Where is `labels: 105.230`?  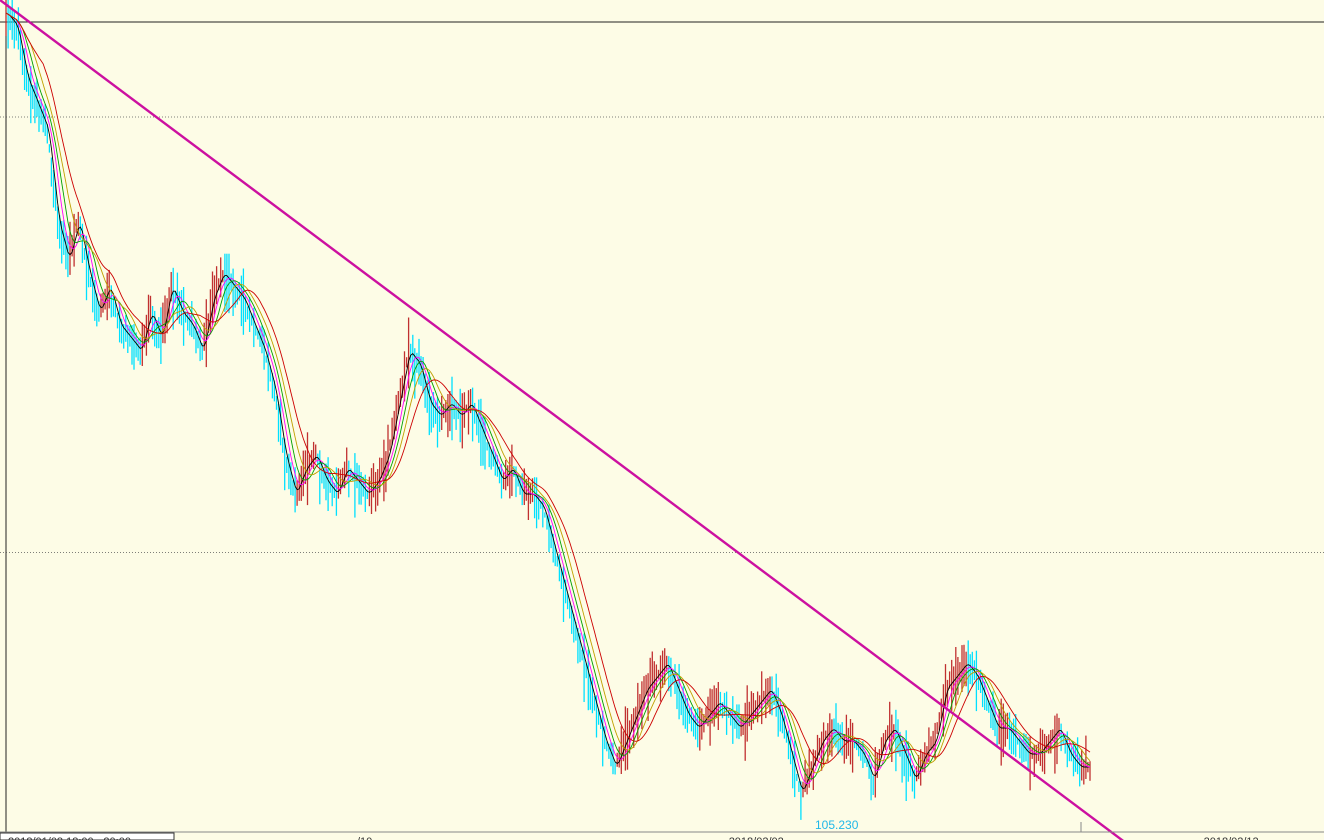
labels: 105.230 is located at coordinates (837, 825).